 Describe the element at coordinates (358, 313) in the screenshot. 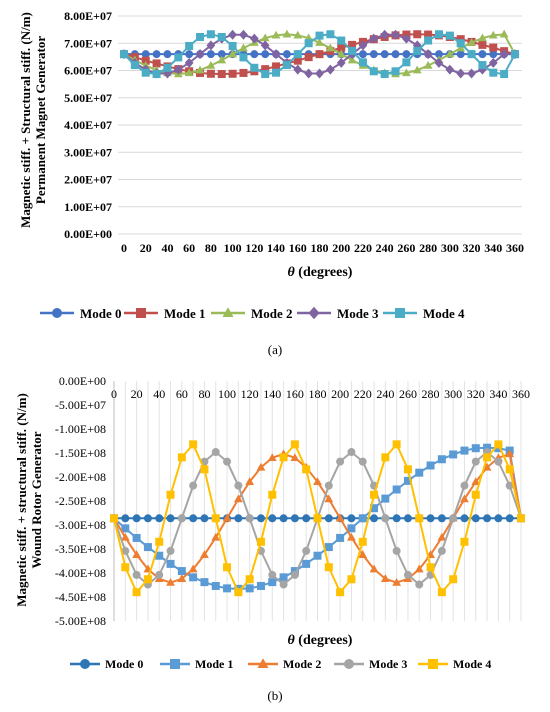

I see `legend-label: Mode 3` at that location.